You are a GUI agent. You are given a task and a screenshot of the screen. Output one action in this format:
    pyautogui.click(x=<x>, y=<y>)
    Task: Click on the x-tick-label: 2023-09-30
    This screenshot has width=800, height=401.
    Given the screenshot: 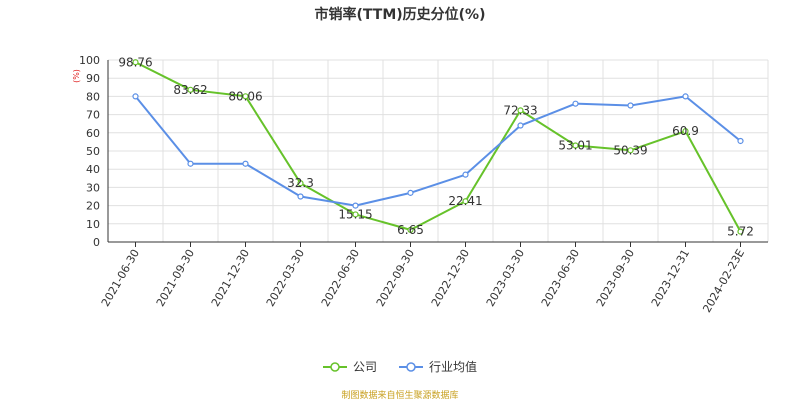 What is the action you would take?
    pyautogui.click(x=615, y=278)
    